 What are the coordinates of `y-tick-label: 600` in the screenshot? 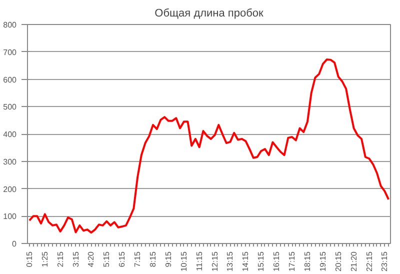 It's located at (10, 79).